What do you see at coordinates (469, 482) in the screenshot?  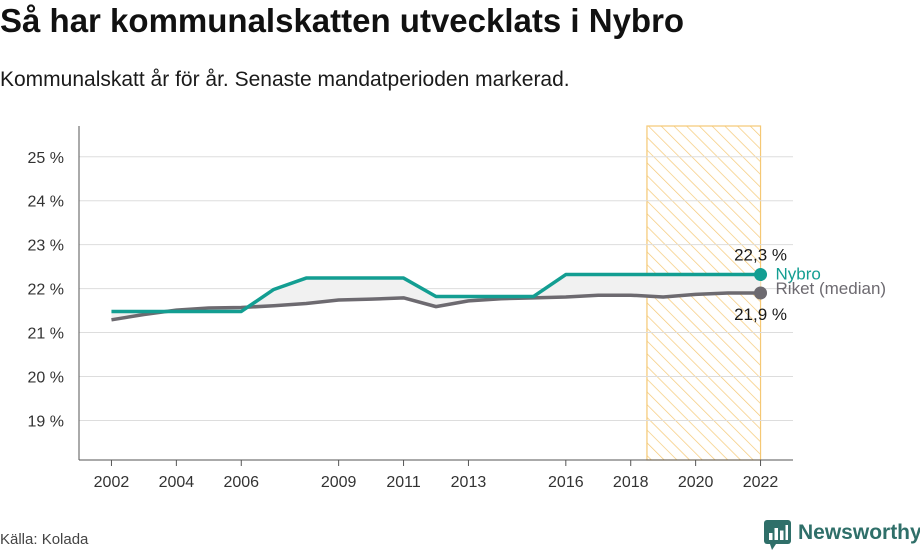 I see `x-tick-label: 2013` at bounding box center [469, 482].